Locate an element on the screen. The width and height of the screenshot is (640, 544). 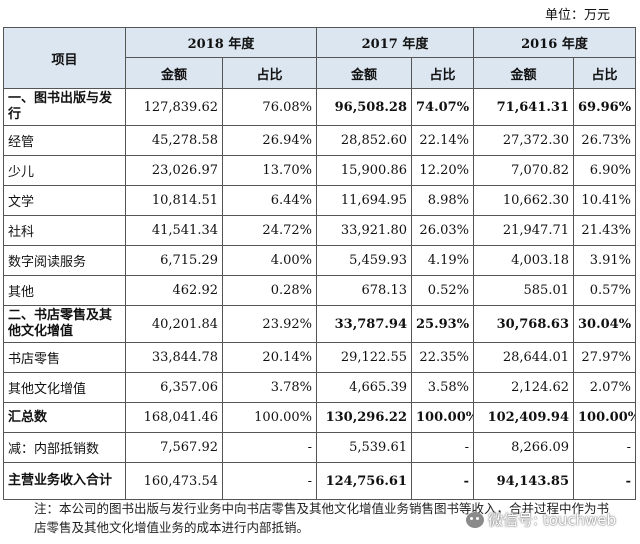
cell-ratio-2018: 100.00% is located at coordinates (269, 417).